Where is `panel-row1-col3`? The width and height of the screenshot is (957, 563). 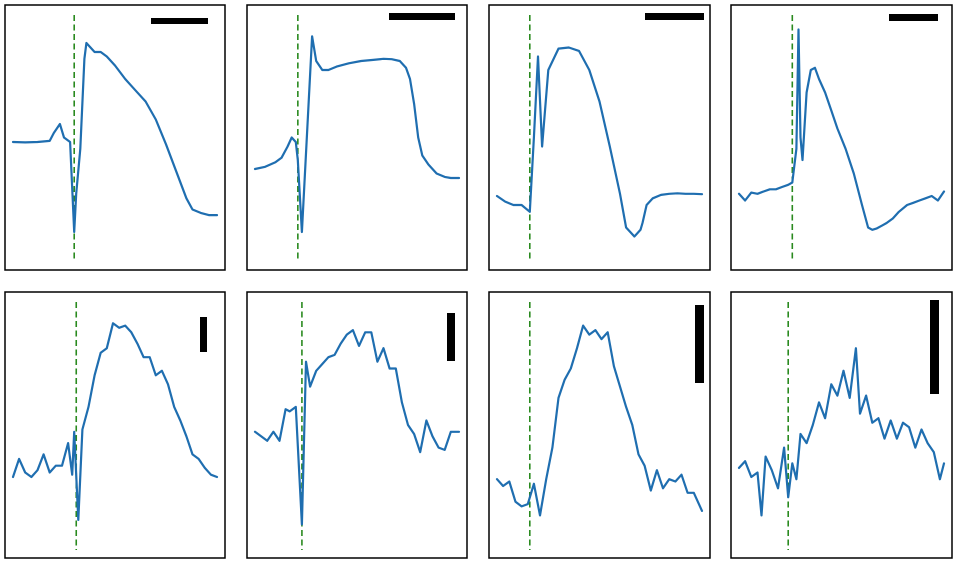
panel-row1-col3 is located at coordinates (599, 137).